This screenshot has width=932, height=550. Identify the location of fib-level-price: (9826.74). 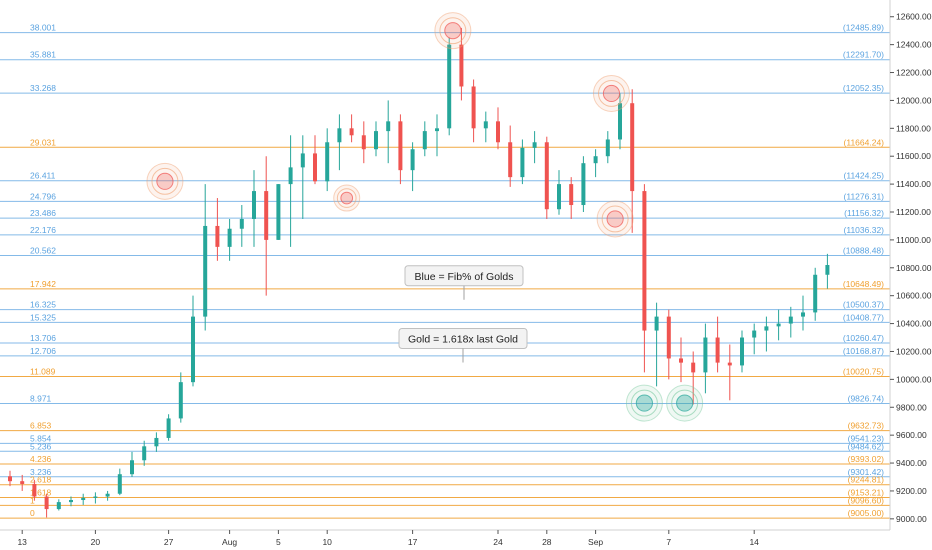
(866, 399).